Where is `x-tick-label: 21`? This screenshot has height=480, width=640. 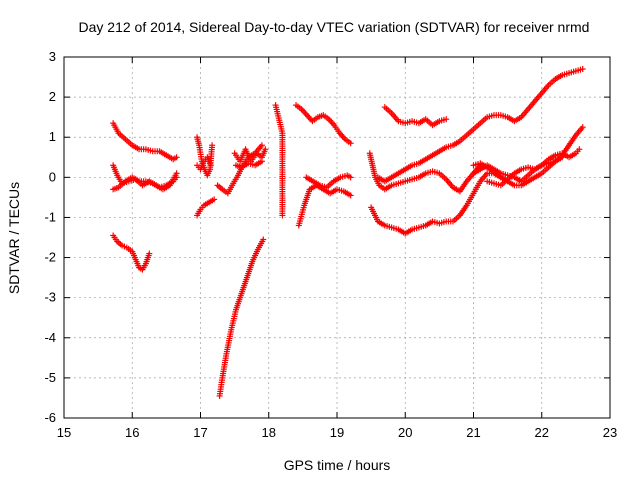 x-tick-label: 21 is located at coordinates (473, 432).